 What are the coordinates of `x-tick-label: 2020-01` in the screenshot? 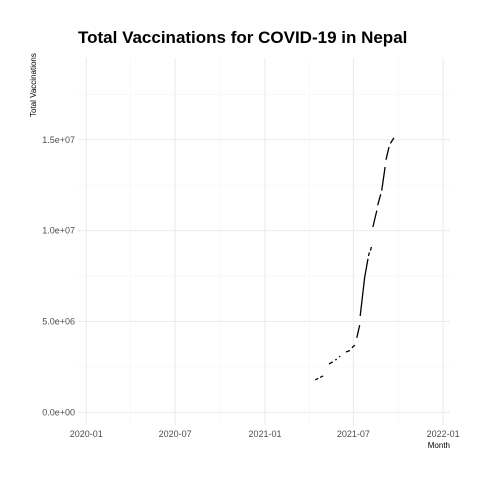 It's located at (86, 434).